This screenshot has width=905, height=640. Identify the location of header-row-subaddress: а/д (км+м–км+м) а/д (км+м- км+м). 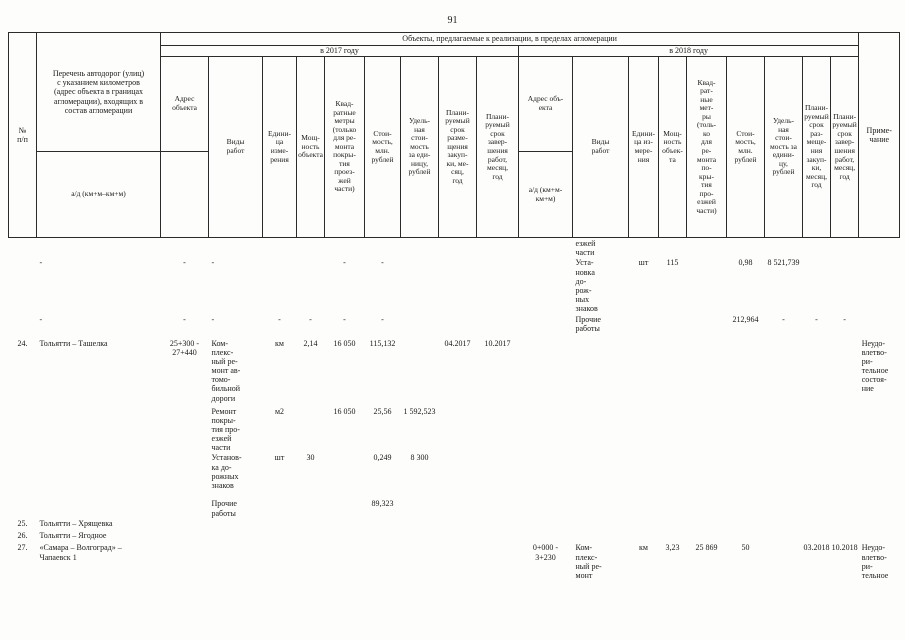
(454, 194).